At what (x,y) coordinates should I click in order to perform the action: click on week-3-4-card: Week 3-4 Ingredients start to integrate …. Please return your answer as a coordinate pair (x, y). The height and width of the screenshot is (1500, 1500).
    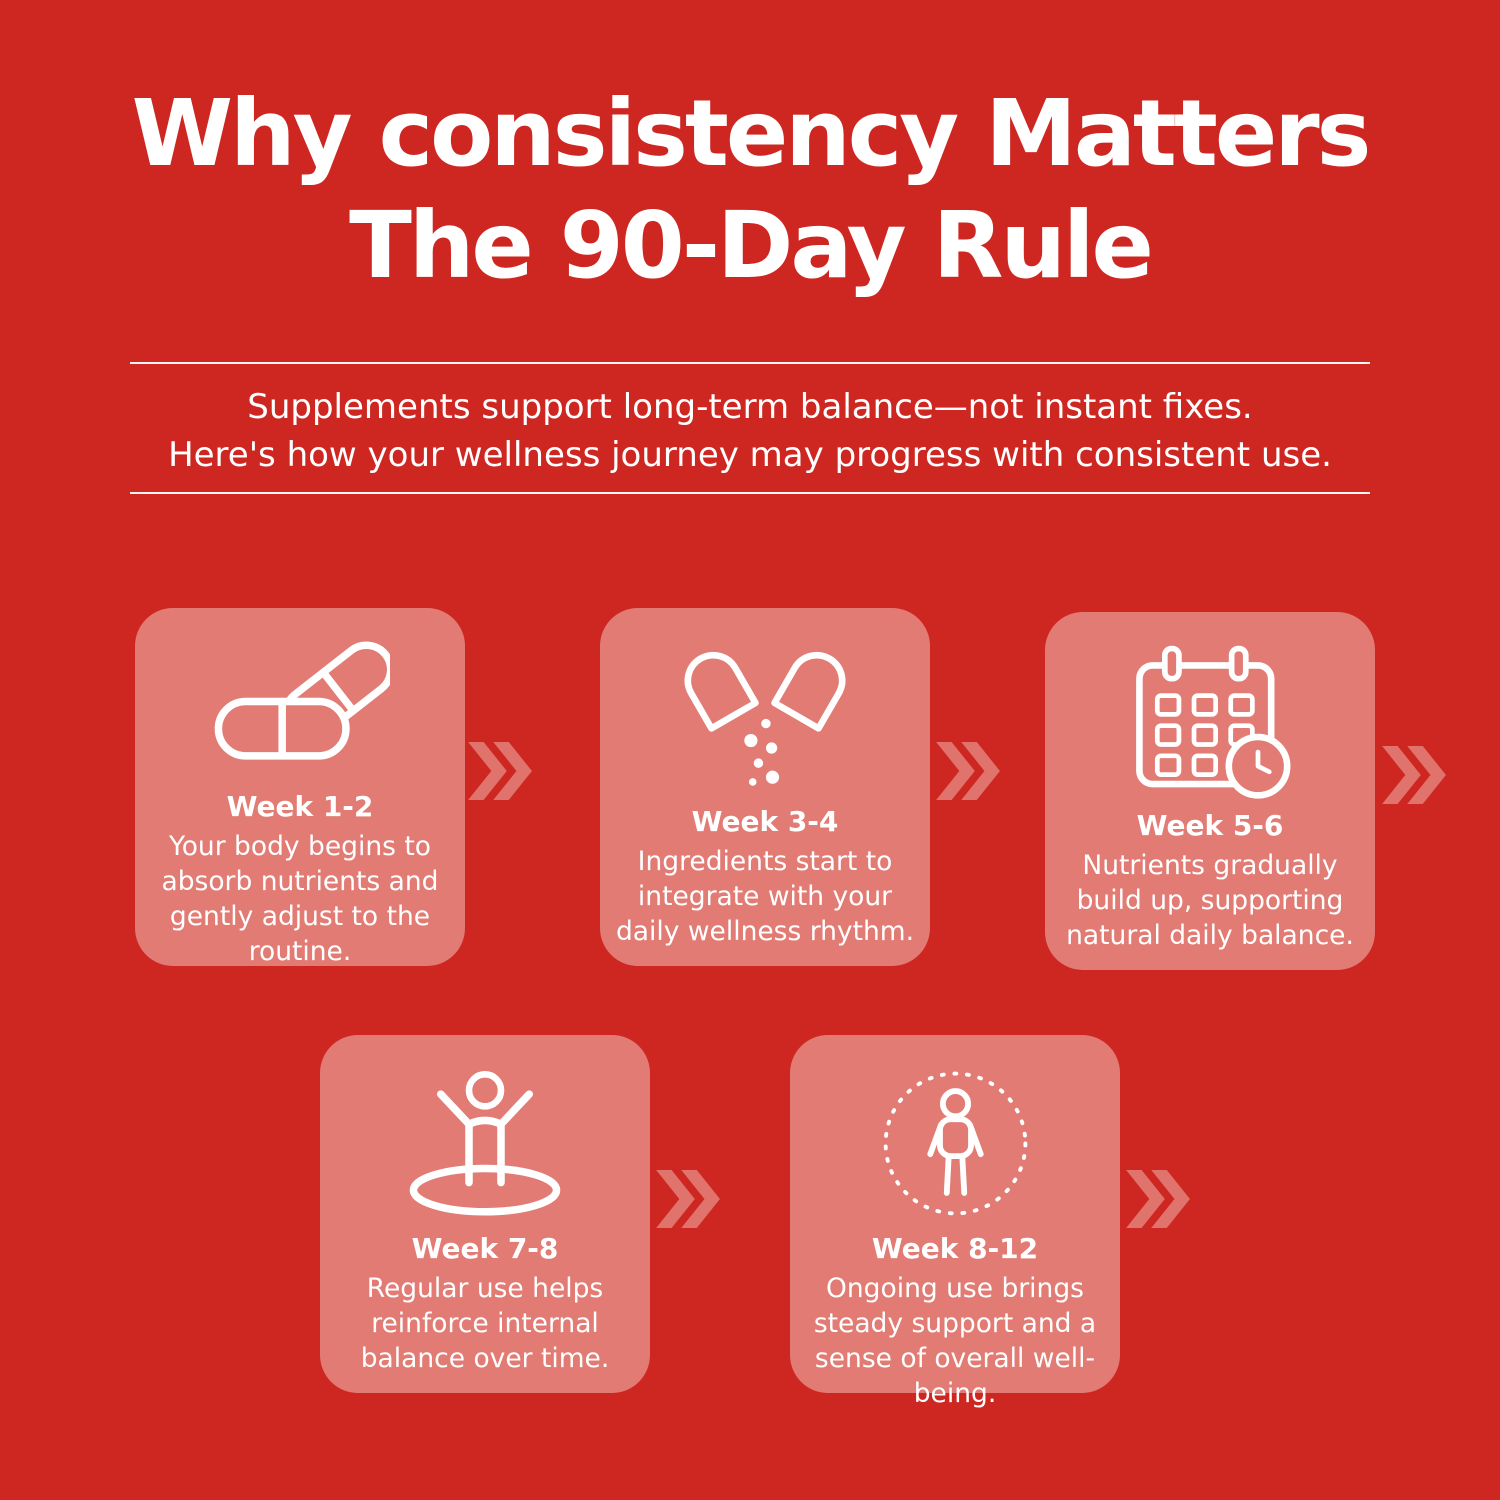
    Looking at the image, I should click on (765, 787).